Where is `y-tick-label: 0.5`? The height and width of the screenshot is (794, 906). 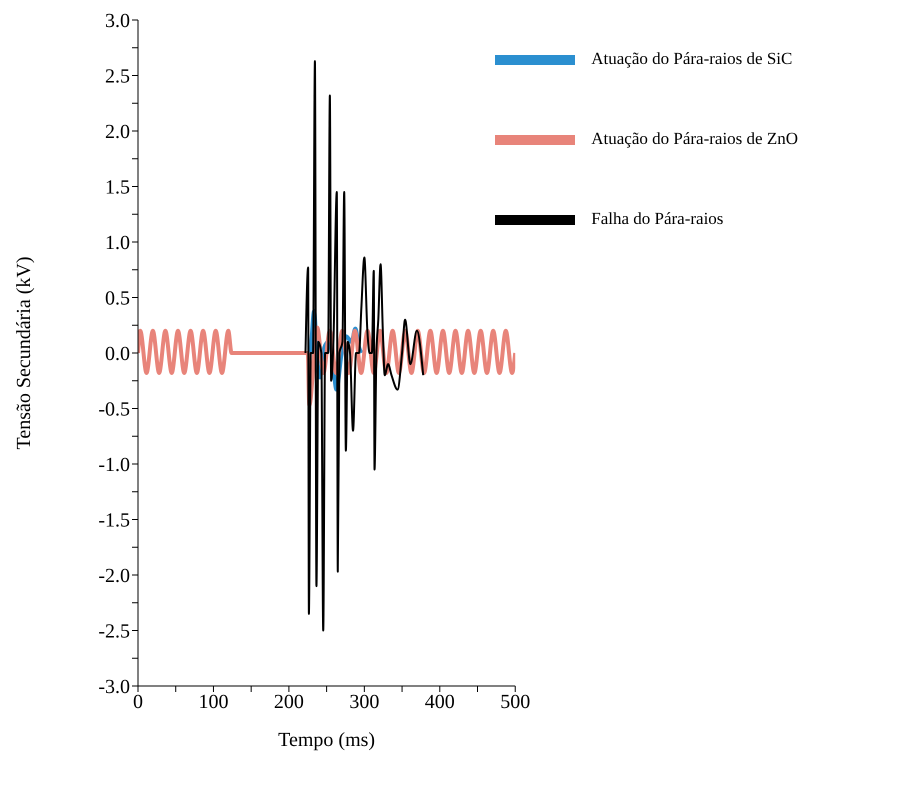
y-tick-label: 0.5 is located at coordinates (117, 299).